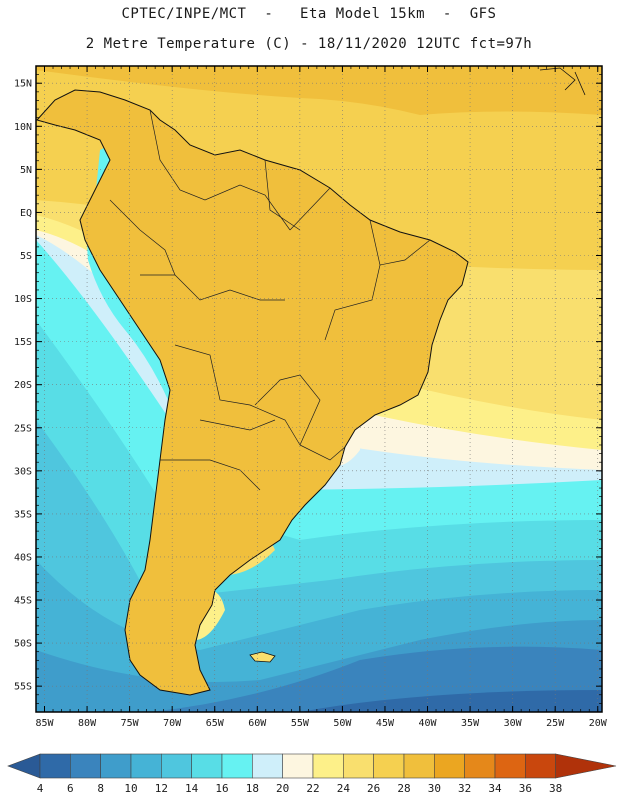  Describe the element at coordinates (23, 428) in the screenshot. I see `lat-tick-label: 25S` at that location.